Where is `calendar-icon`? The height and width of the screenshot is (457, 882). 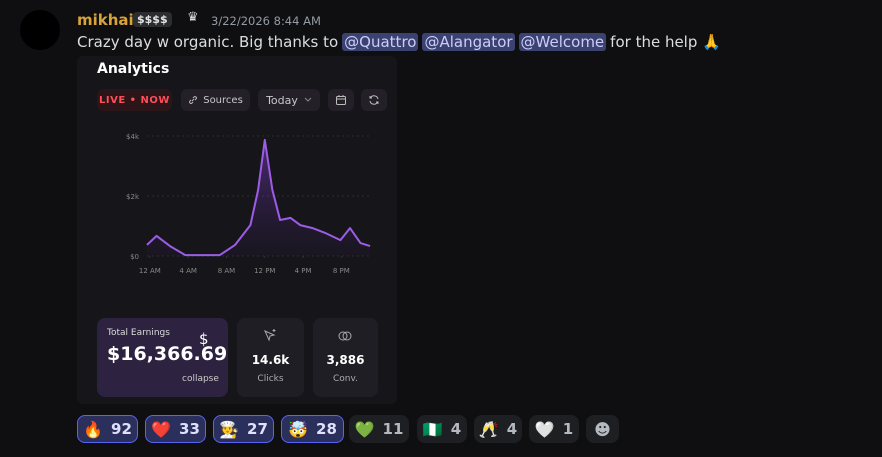 calendar-icon is located at coordinates (341, 100).